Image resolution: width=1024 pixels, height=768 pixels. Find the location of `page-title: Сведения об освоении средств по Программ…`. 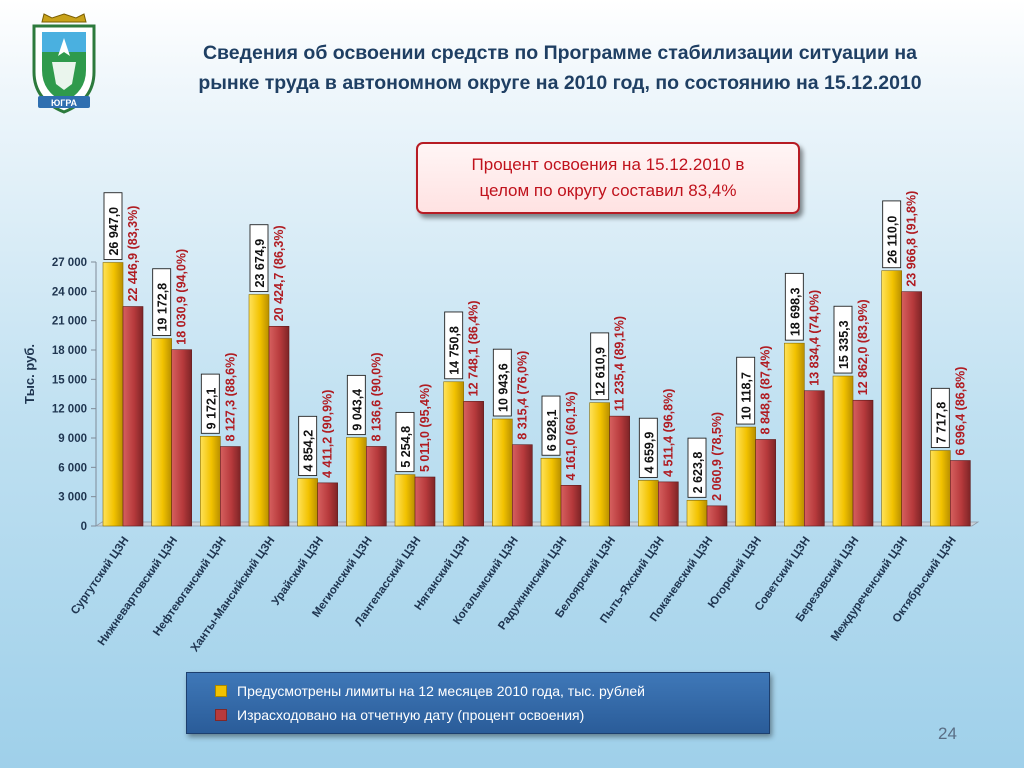

page-title: Сведения об освоении средств по Программ… is located at coordinates (560, 68).